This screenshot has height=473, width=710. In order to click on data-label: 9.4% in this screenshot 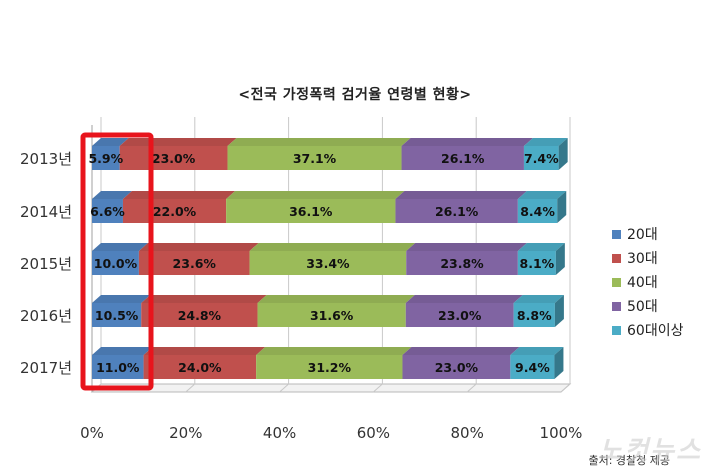, I will do `click(532, 367)`.